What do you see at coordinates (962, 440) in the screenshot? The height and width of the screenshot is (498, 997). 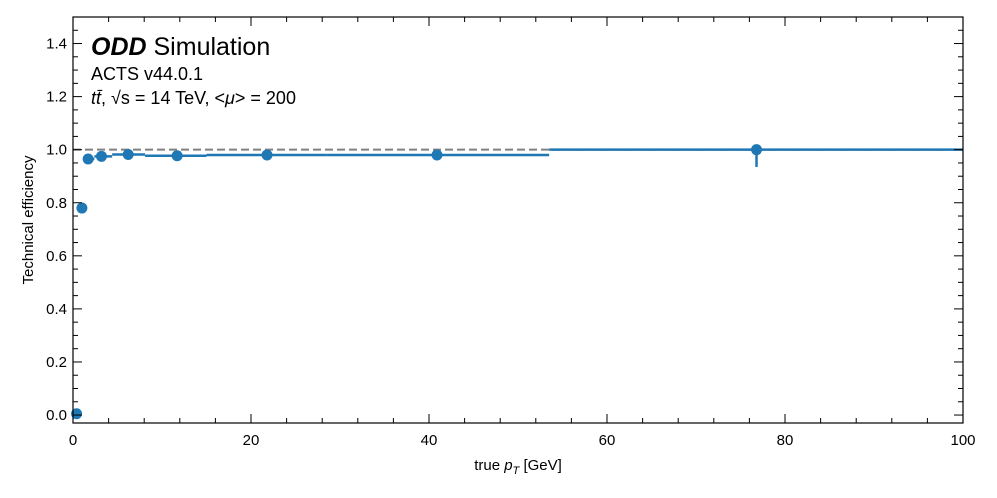 I see `x-tick-label: 100` at bounding box center [962, 440].